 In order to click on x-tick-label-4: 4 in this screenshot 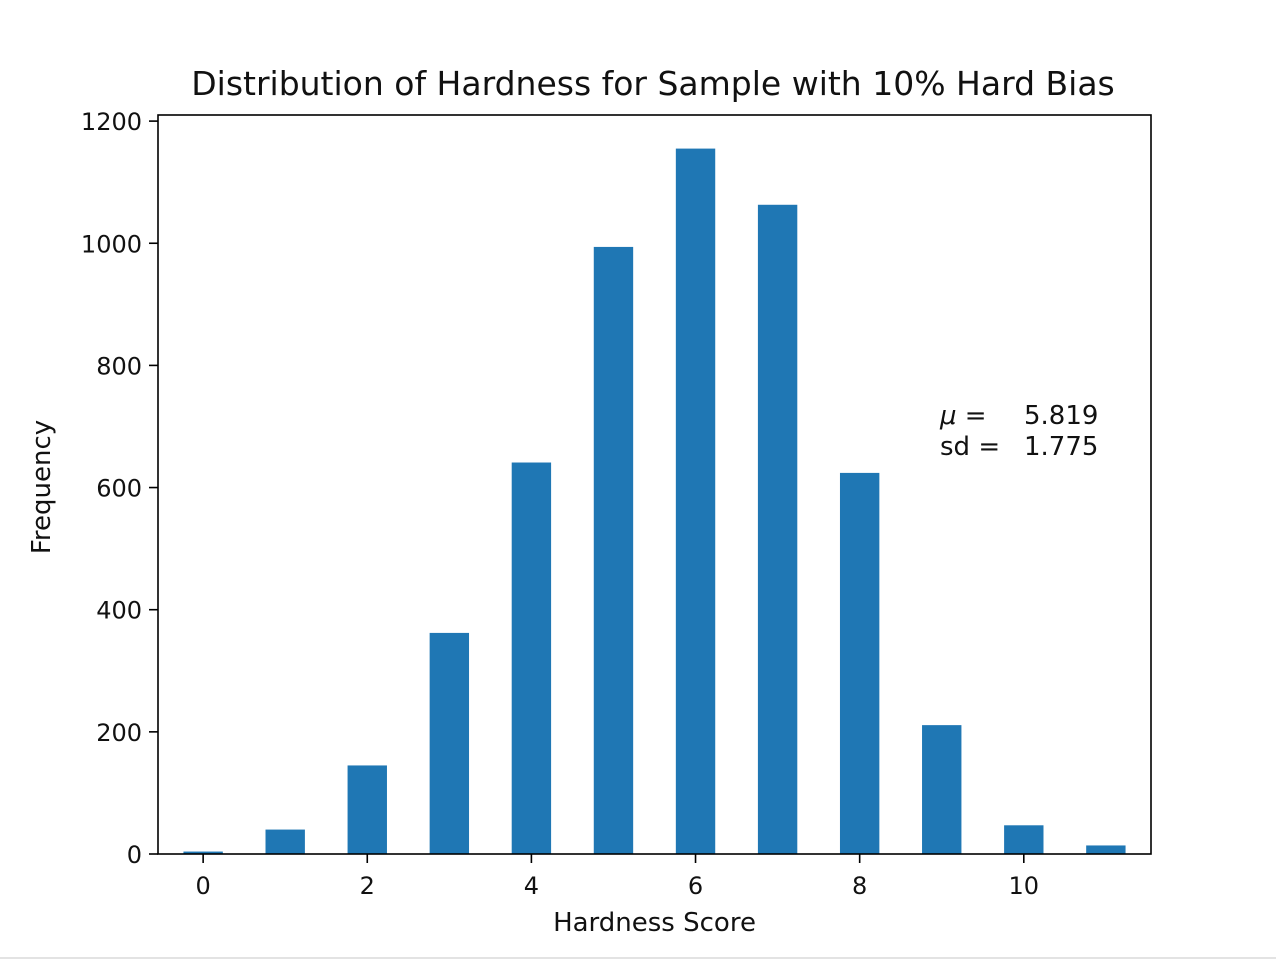, I will do `click(531, 886)`.